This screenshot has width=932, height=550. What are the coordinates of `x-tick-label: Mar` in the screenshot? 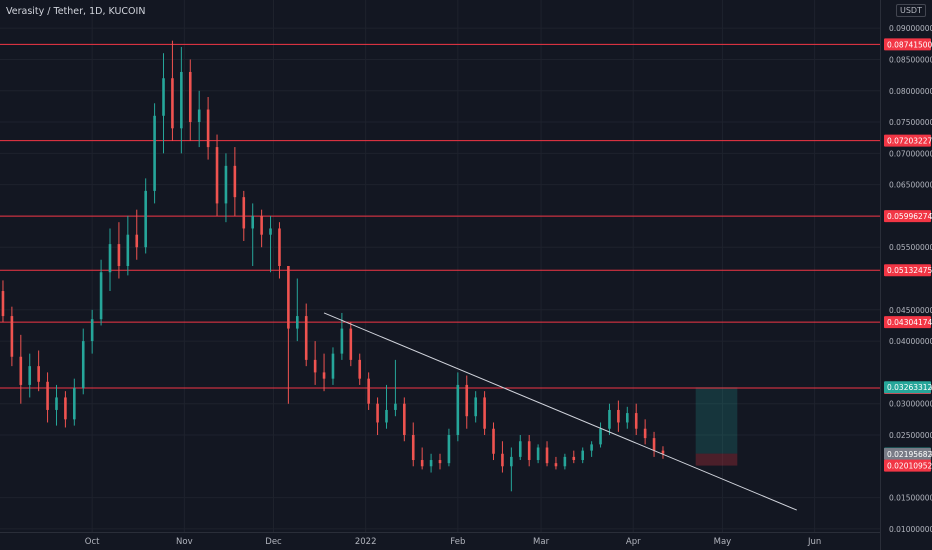 It's located at (541, 542).